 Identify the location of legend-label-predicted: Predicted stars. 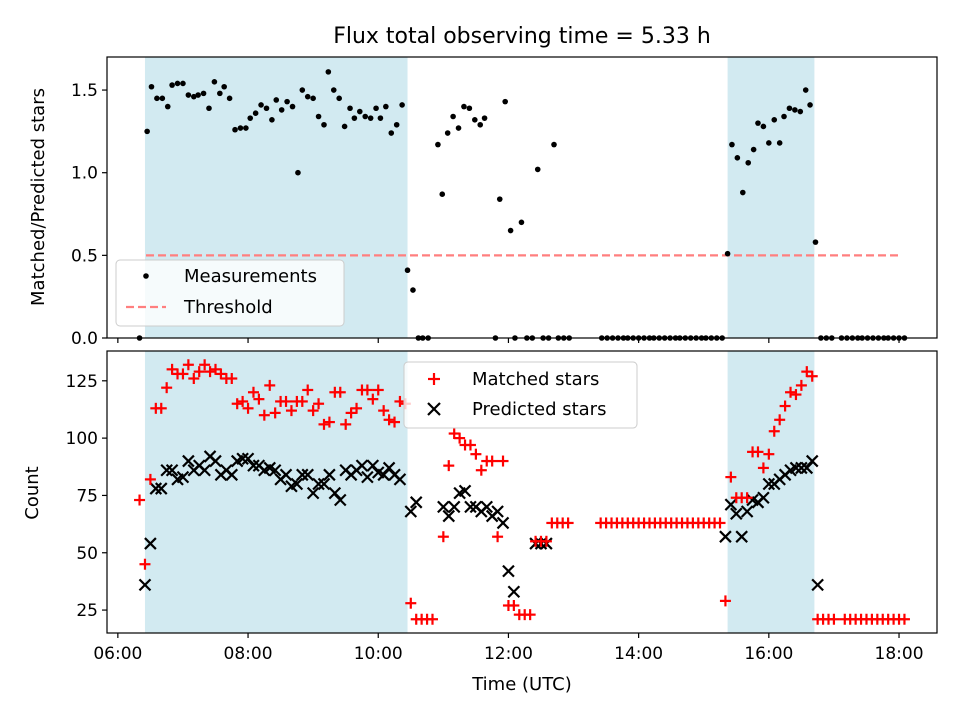
(539, 409).